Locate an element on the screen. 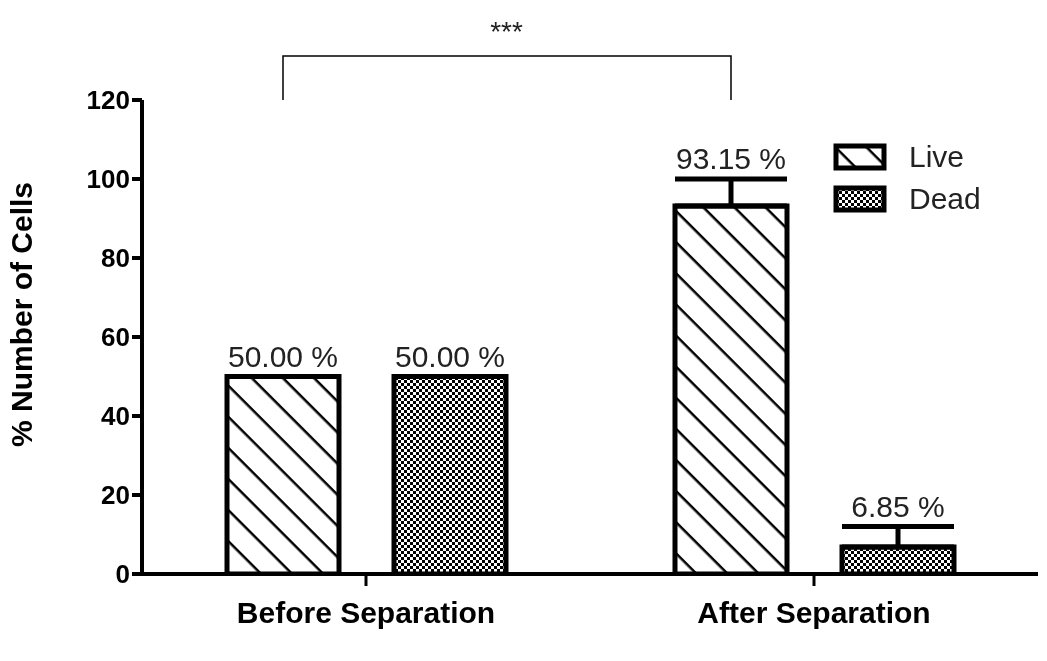  x-tick-label: After Separation is located at coordinates (814, 613).